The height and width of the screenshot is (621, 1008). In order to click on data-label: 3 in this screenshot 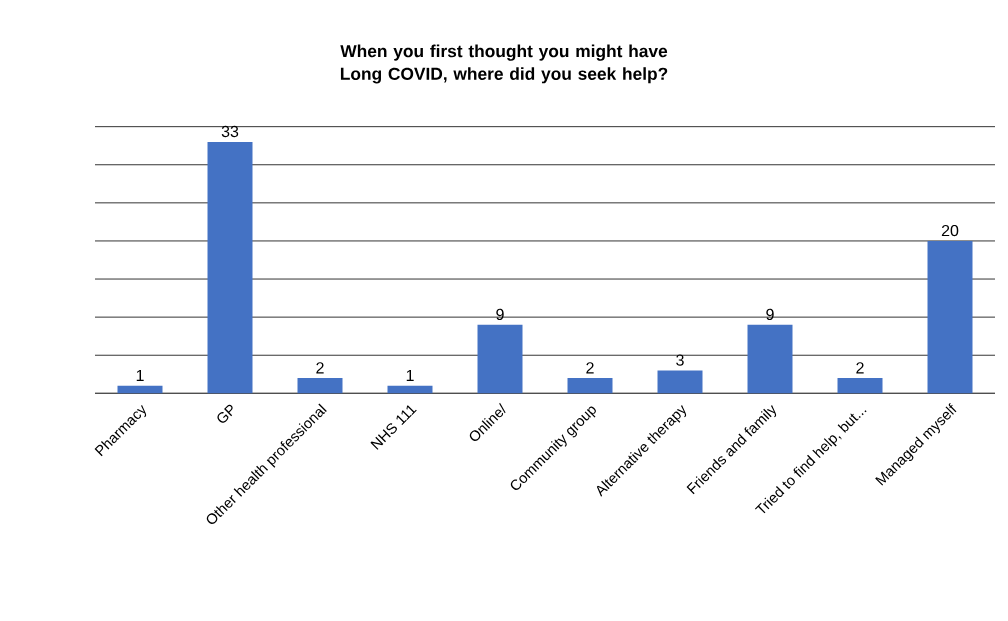, I will do `click(680, 360)`.